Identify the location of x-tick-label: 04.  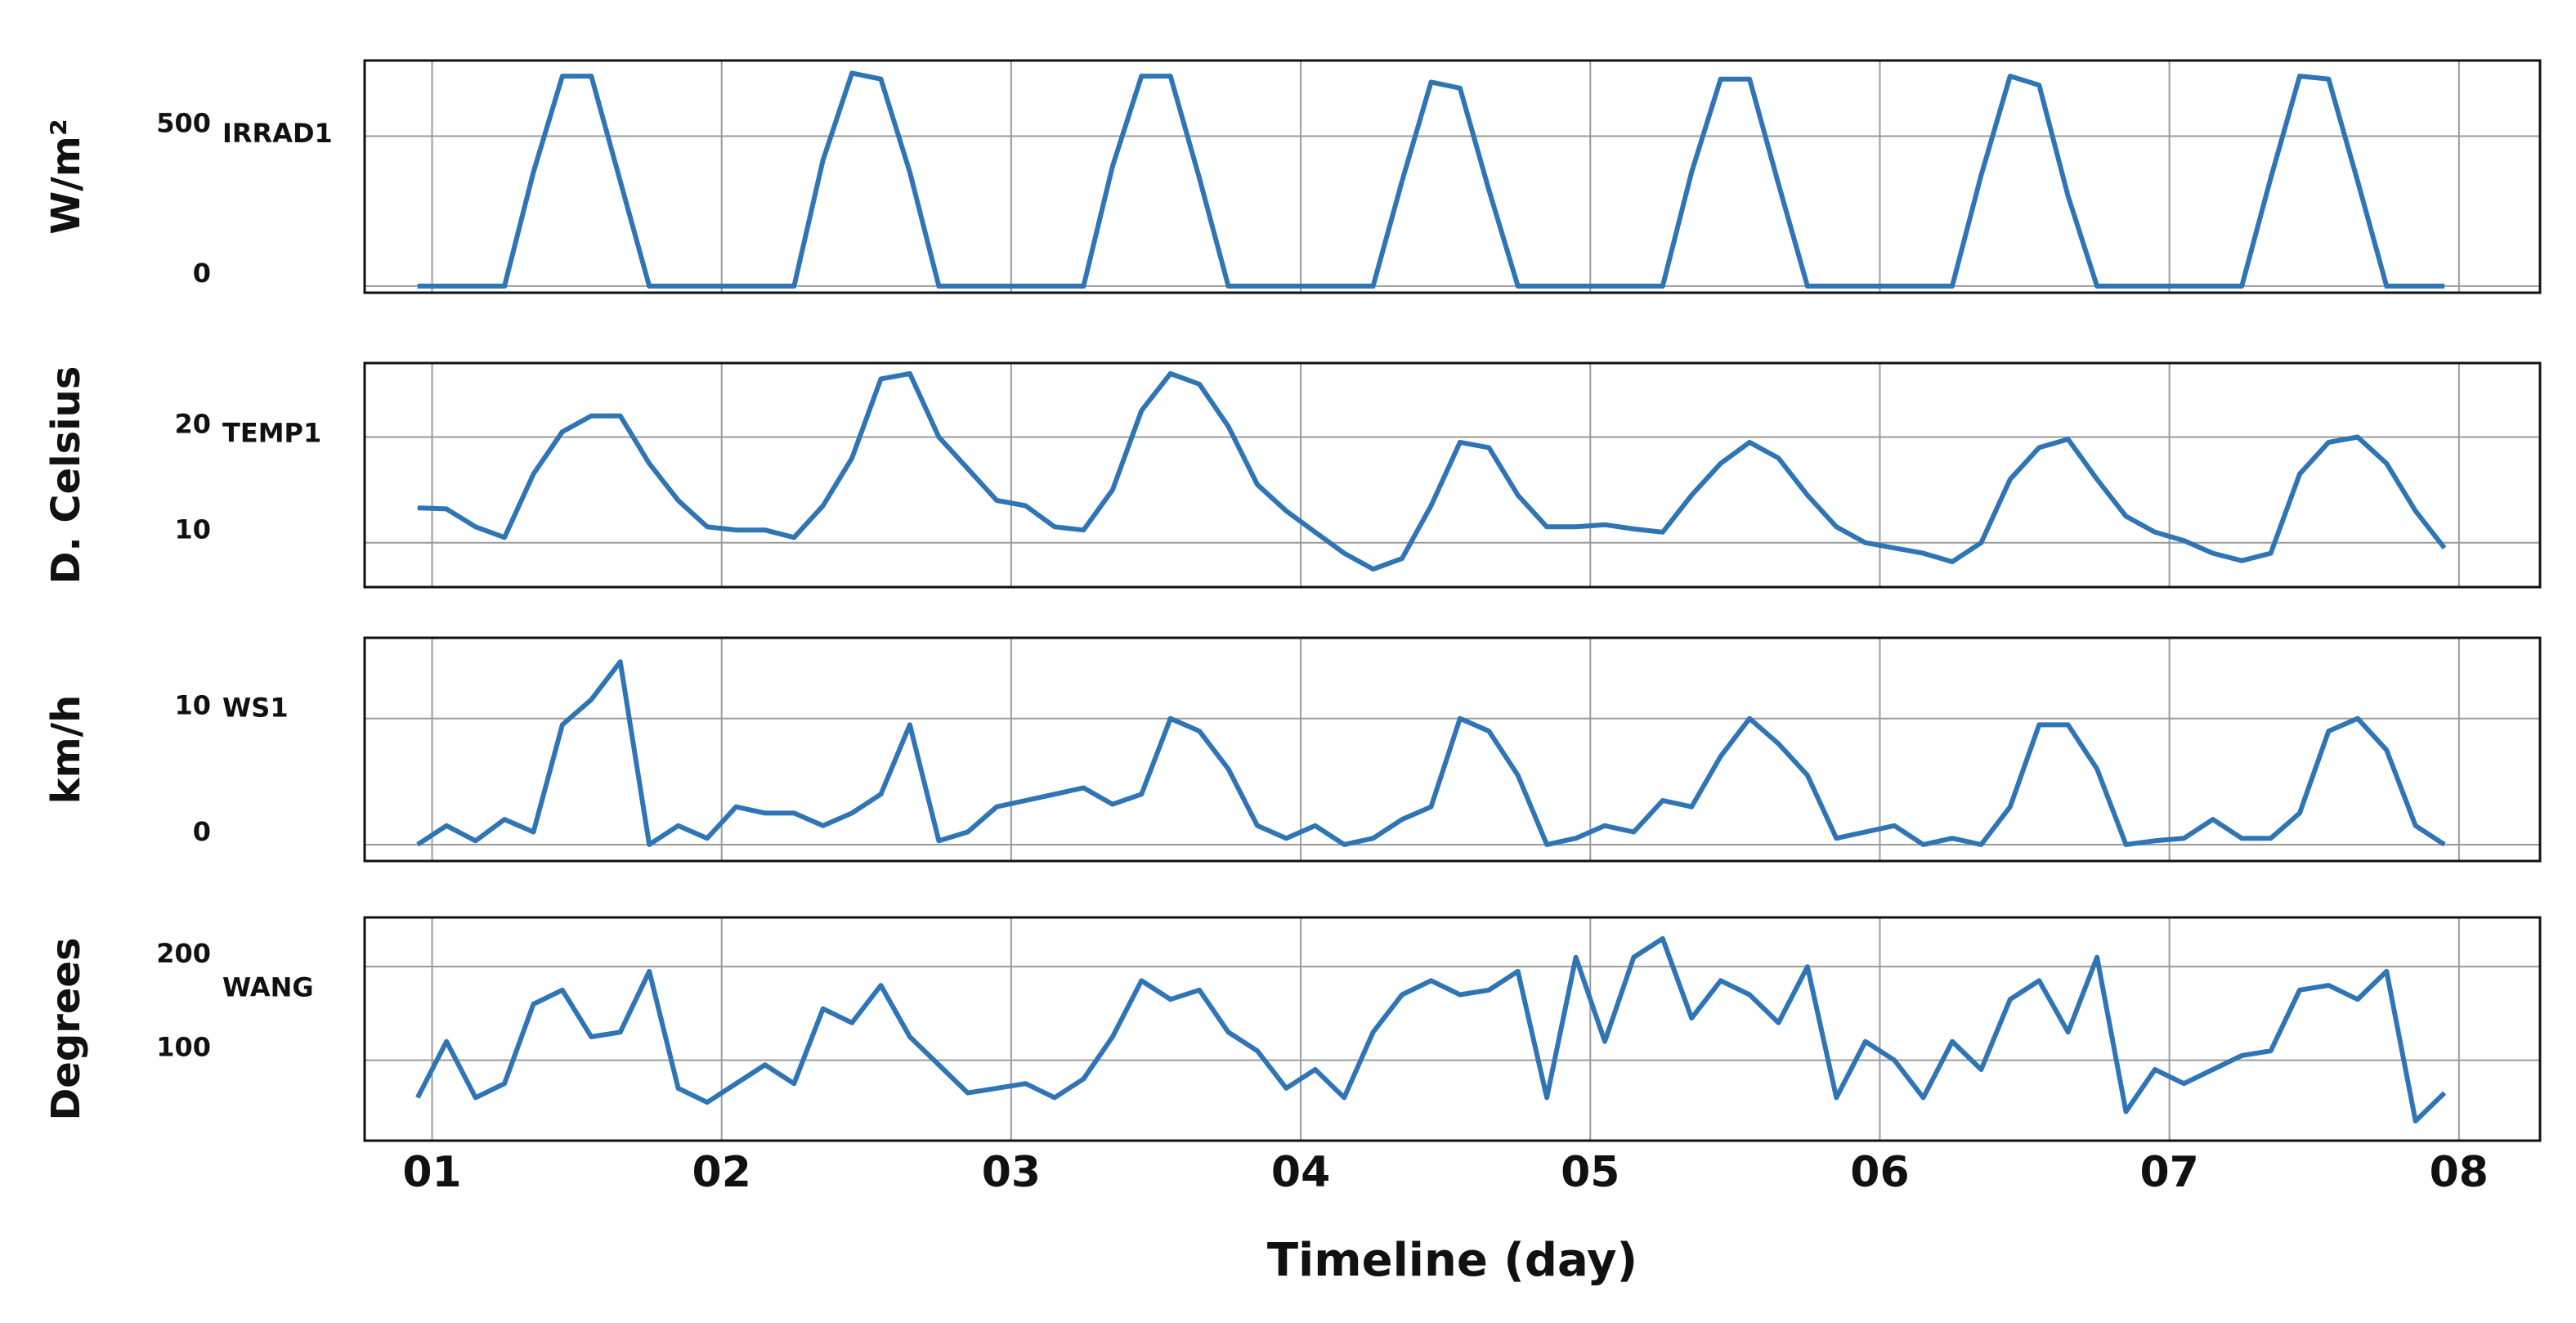
(1300, 1173).